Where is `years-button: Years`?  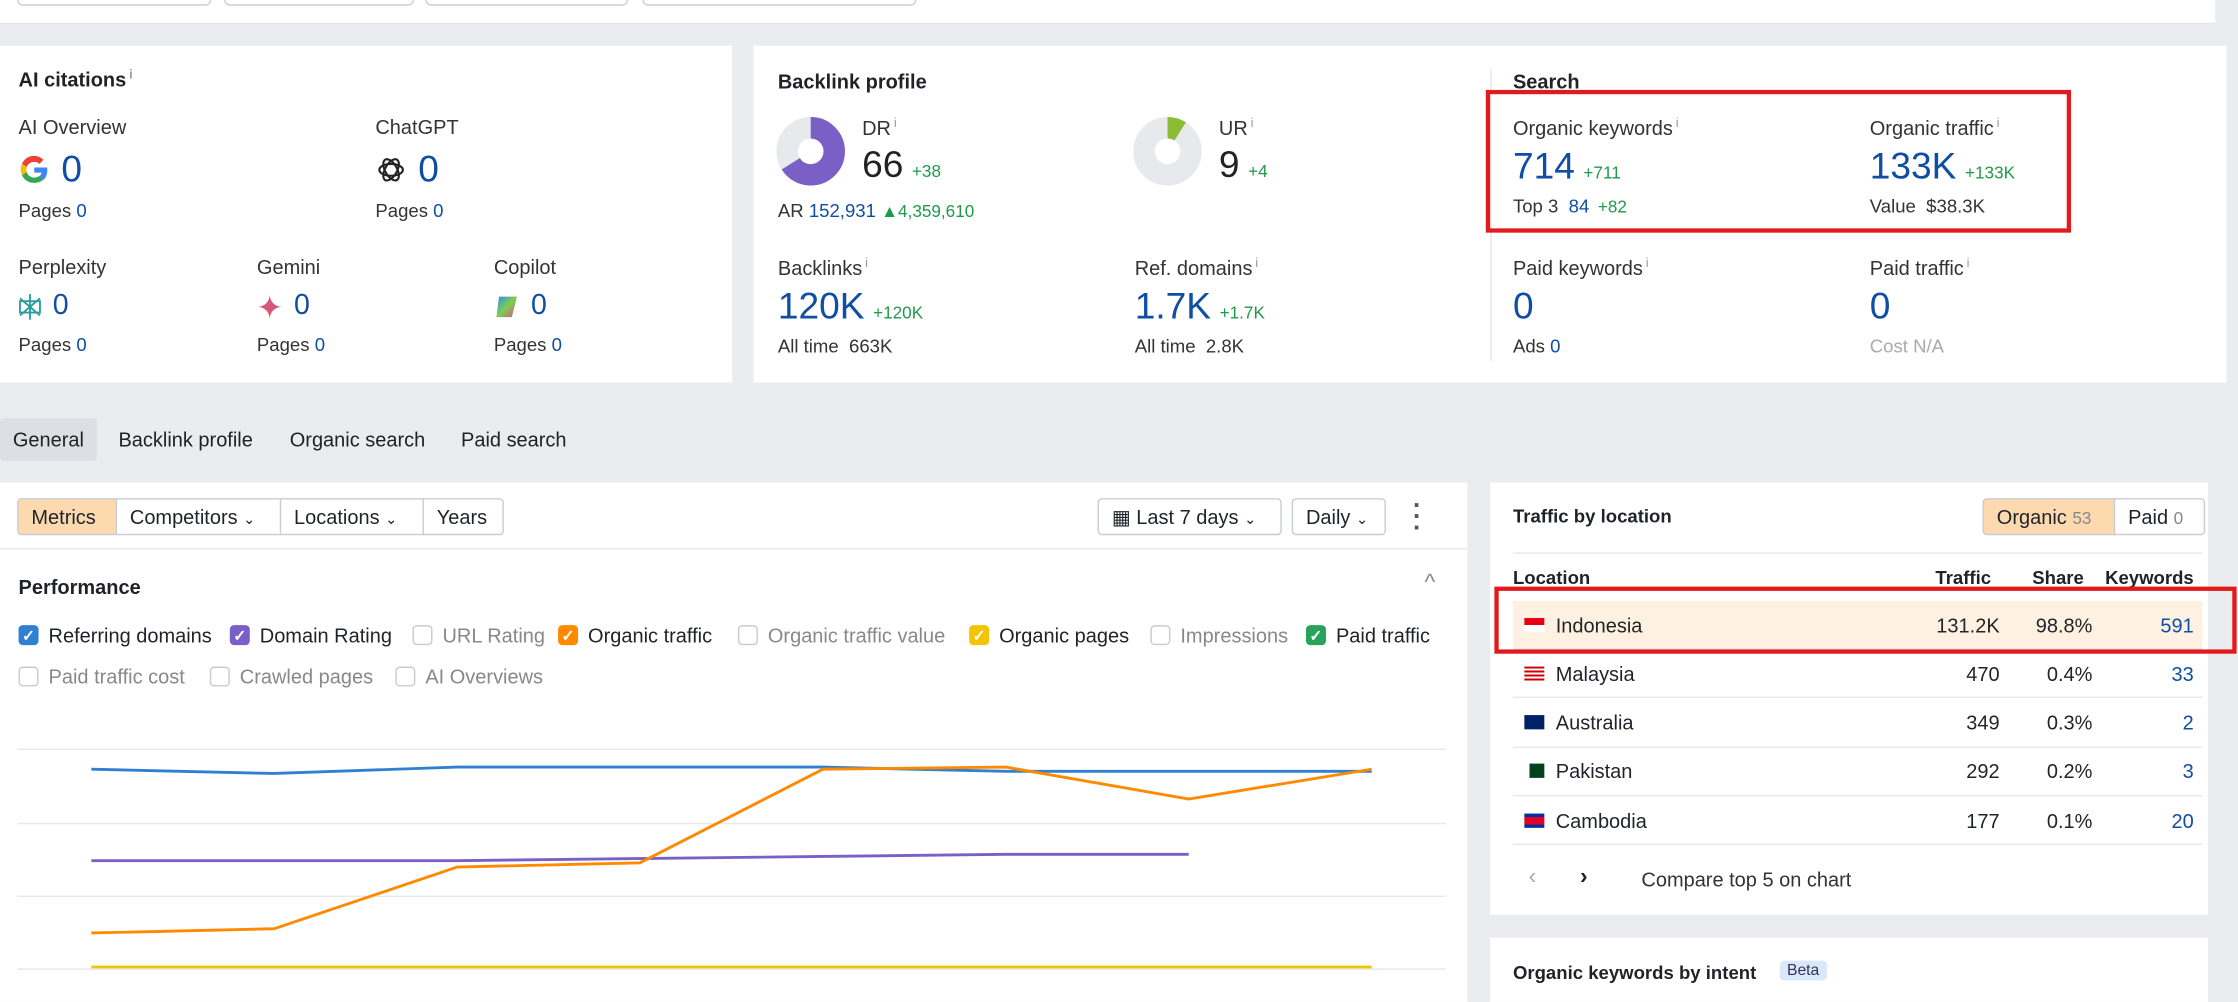 years-button: Years is located at coordinates (463, 517).